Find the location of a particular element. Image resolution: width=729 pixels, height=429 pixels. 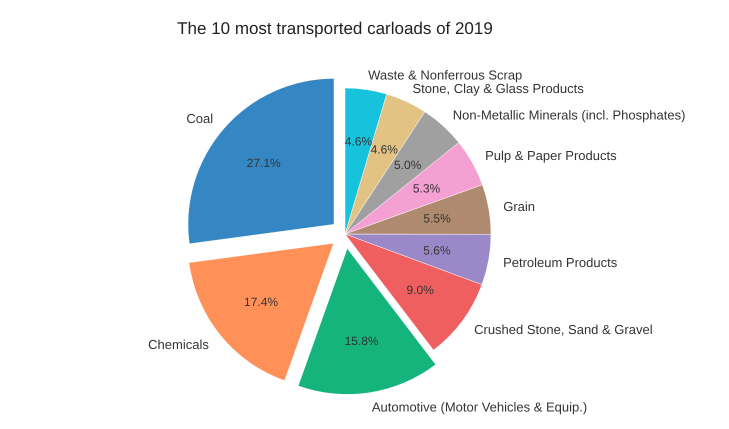

slice-label: Automotive (Motor Vehicles & Equip.) is located at coordinates (480, 407).